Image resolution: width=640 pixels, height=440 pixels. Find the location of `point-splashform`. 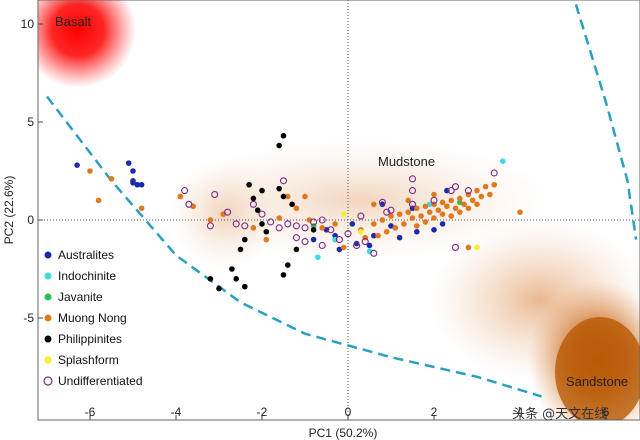

point-splashform is located at coordinates (343, 214).